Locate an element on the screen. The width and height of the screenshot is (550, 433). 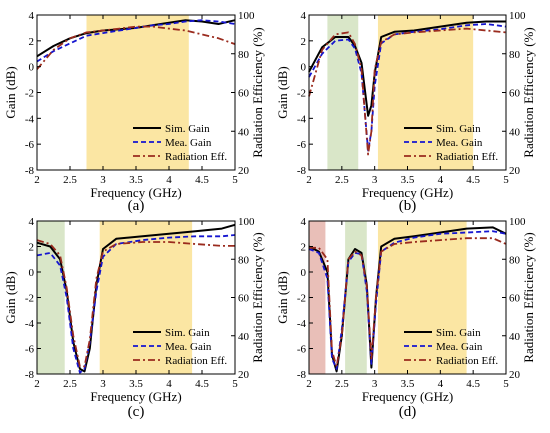
y-left-tick-label: -6 is located at coordinates (30, 145).